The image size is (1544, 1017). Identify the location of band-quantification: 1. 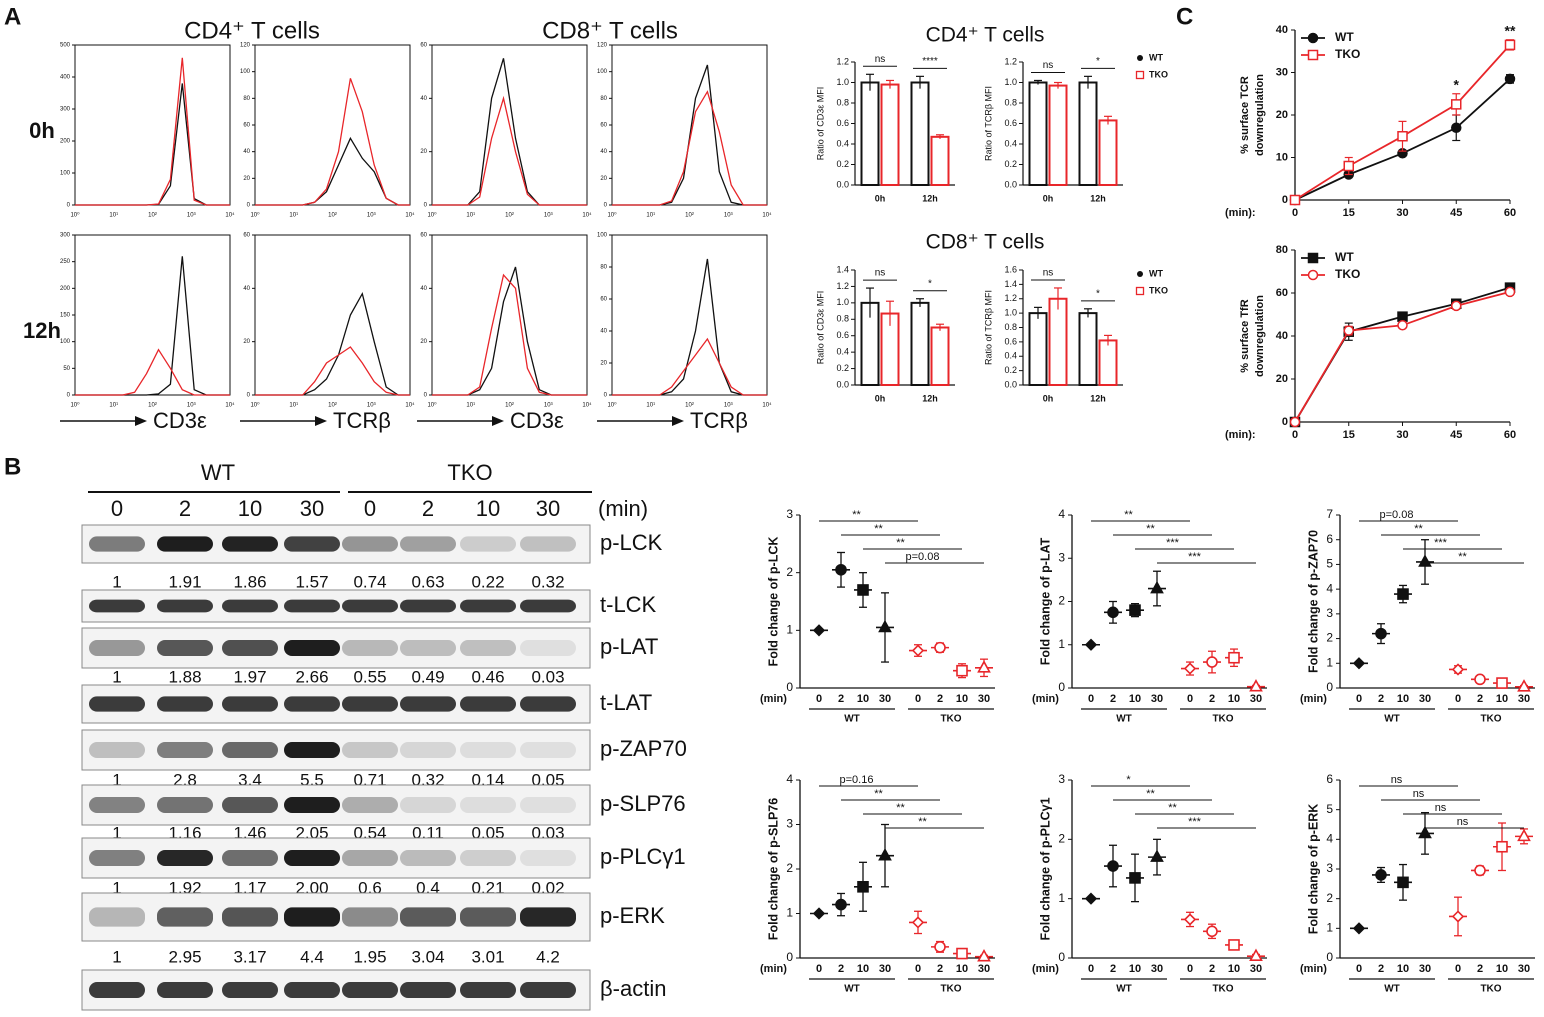
(116, 887).